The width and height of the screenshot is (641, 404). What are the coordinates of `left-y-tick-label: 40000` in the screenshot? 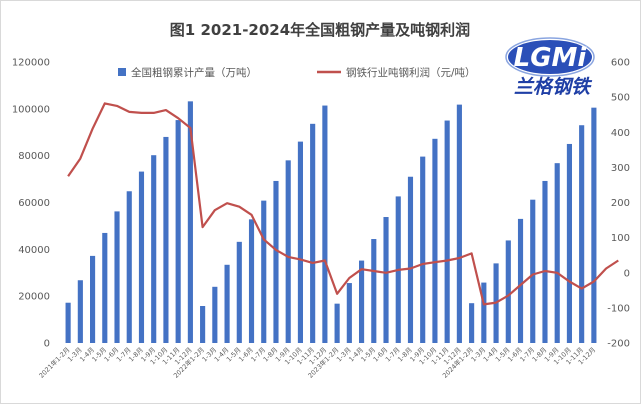 It's located at (34, 250).